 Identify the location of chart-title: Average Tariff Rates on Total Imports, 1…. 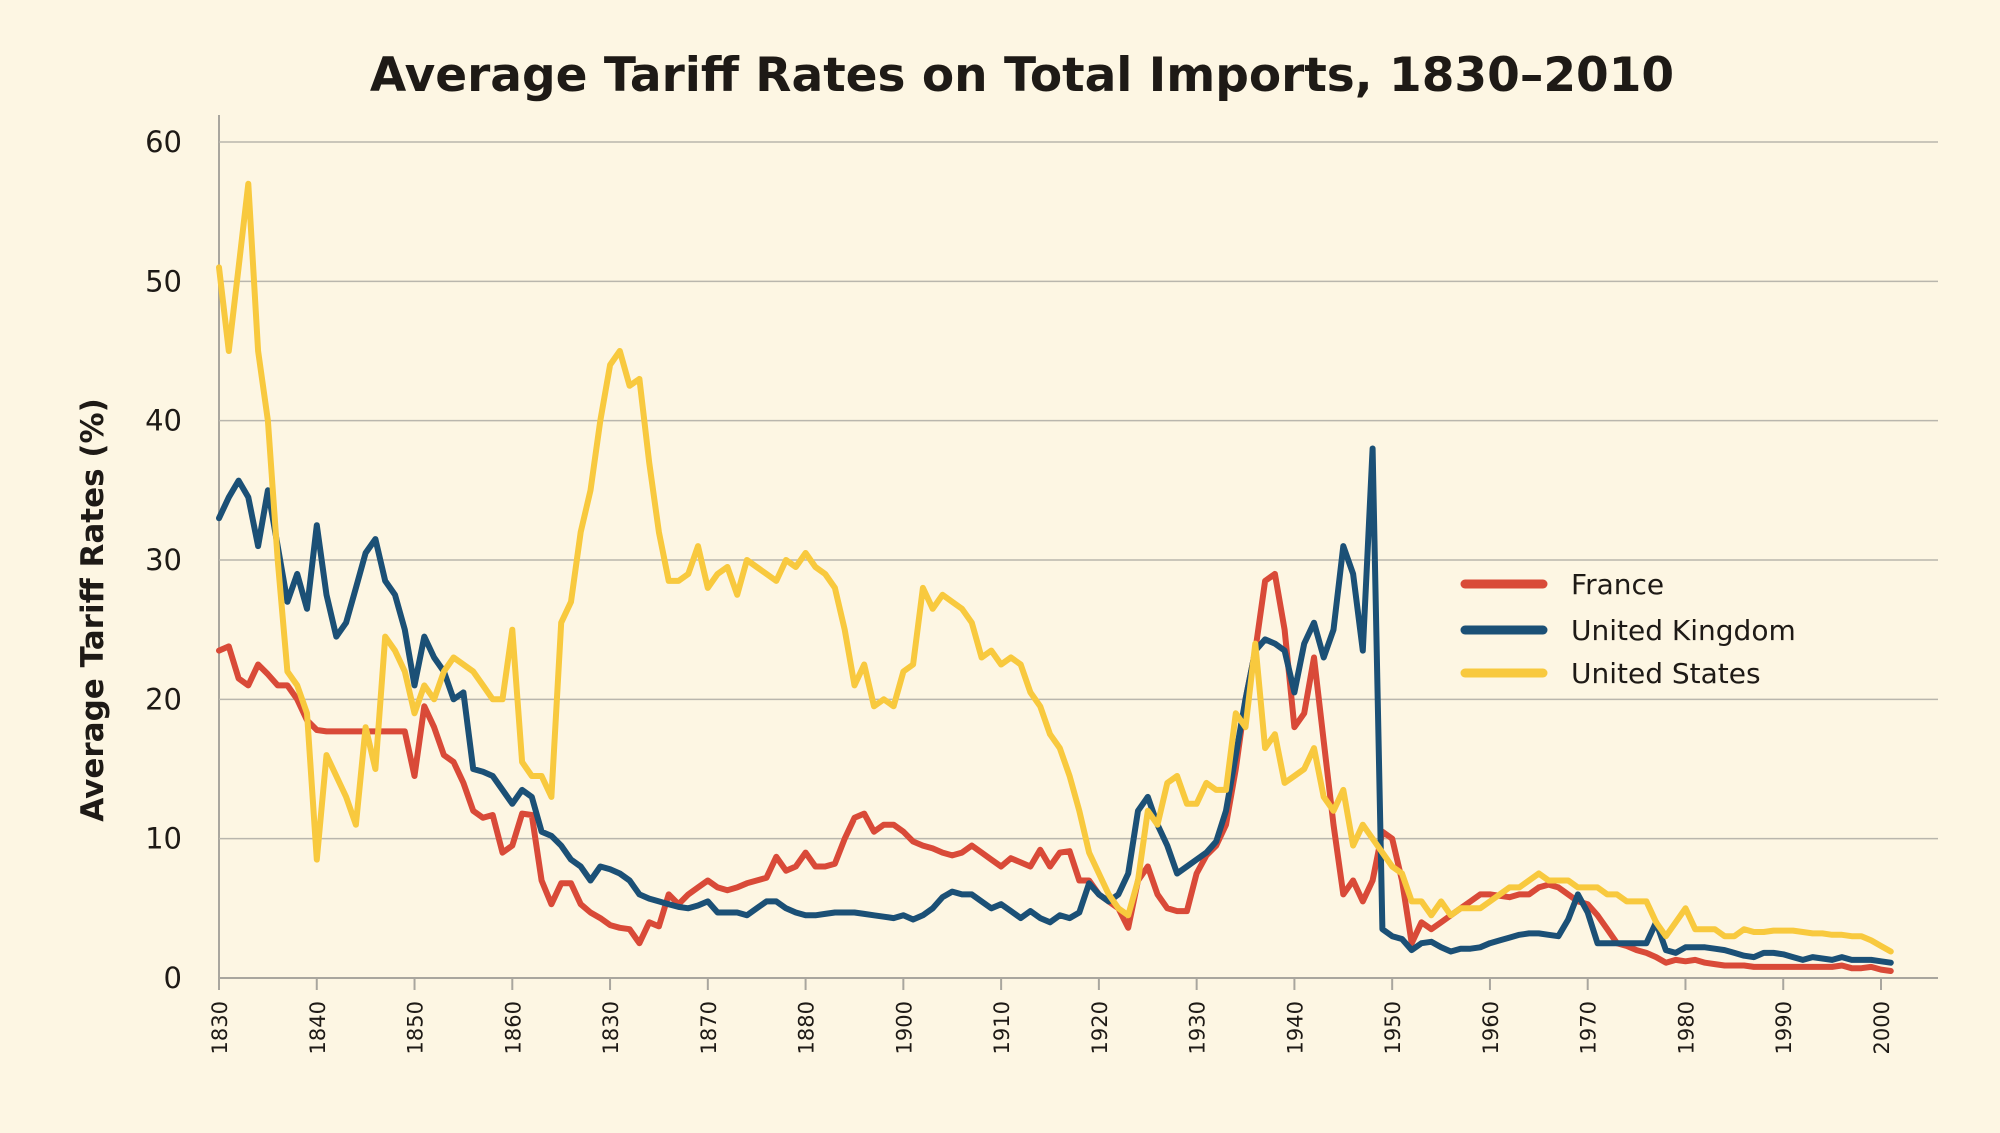
(1022, 75).